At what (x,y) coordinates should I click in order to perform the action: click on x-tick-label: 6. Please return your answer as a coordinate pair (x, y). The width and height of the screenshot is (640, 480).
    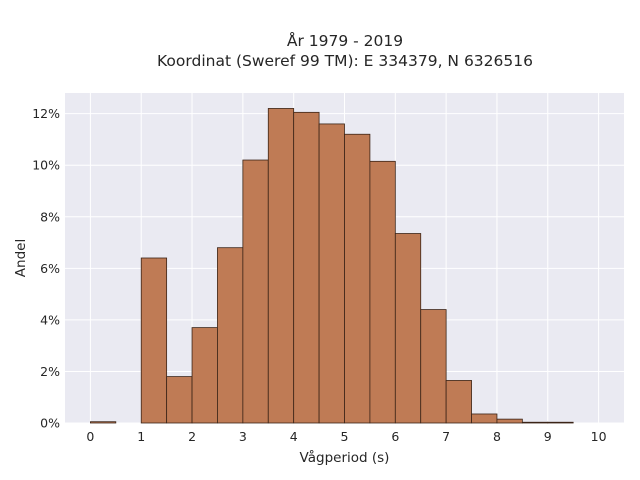
    Looking at the image, I should click on (395, 436).